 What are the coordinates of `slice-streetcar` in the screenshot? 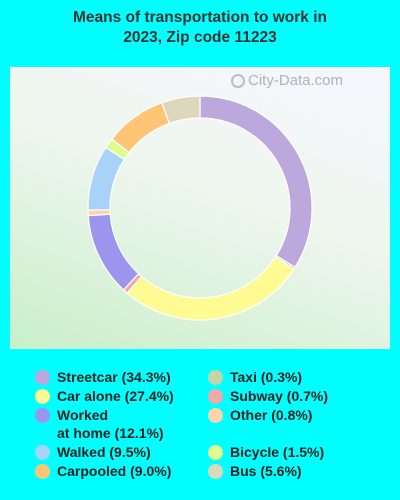 It's located at (256, 182).